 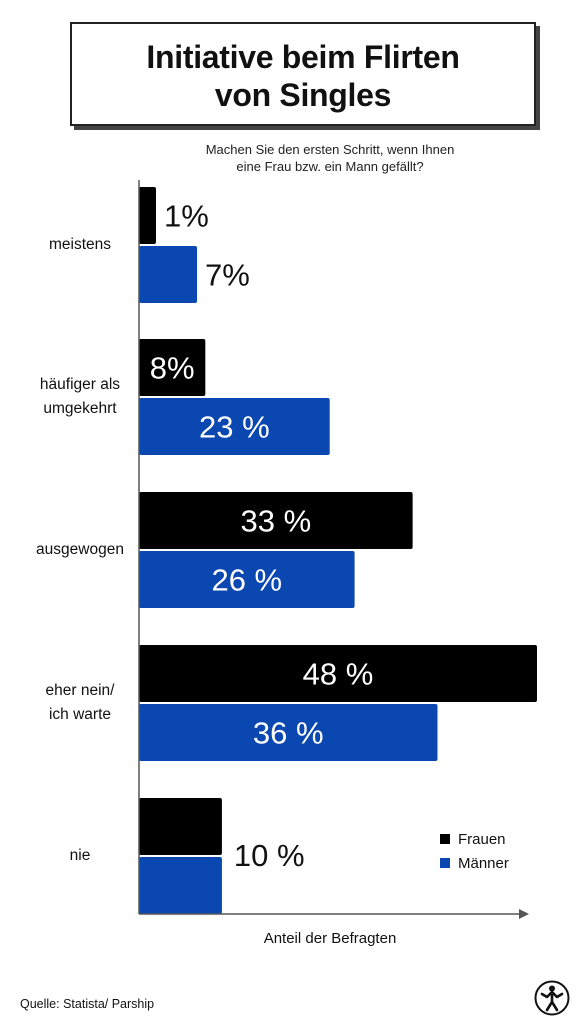 What do you see at coordinates (445, 839) in the screenshot?
I see `legend-swatch-frauen` at bounding box center [445, 839].